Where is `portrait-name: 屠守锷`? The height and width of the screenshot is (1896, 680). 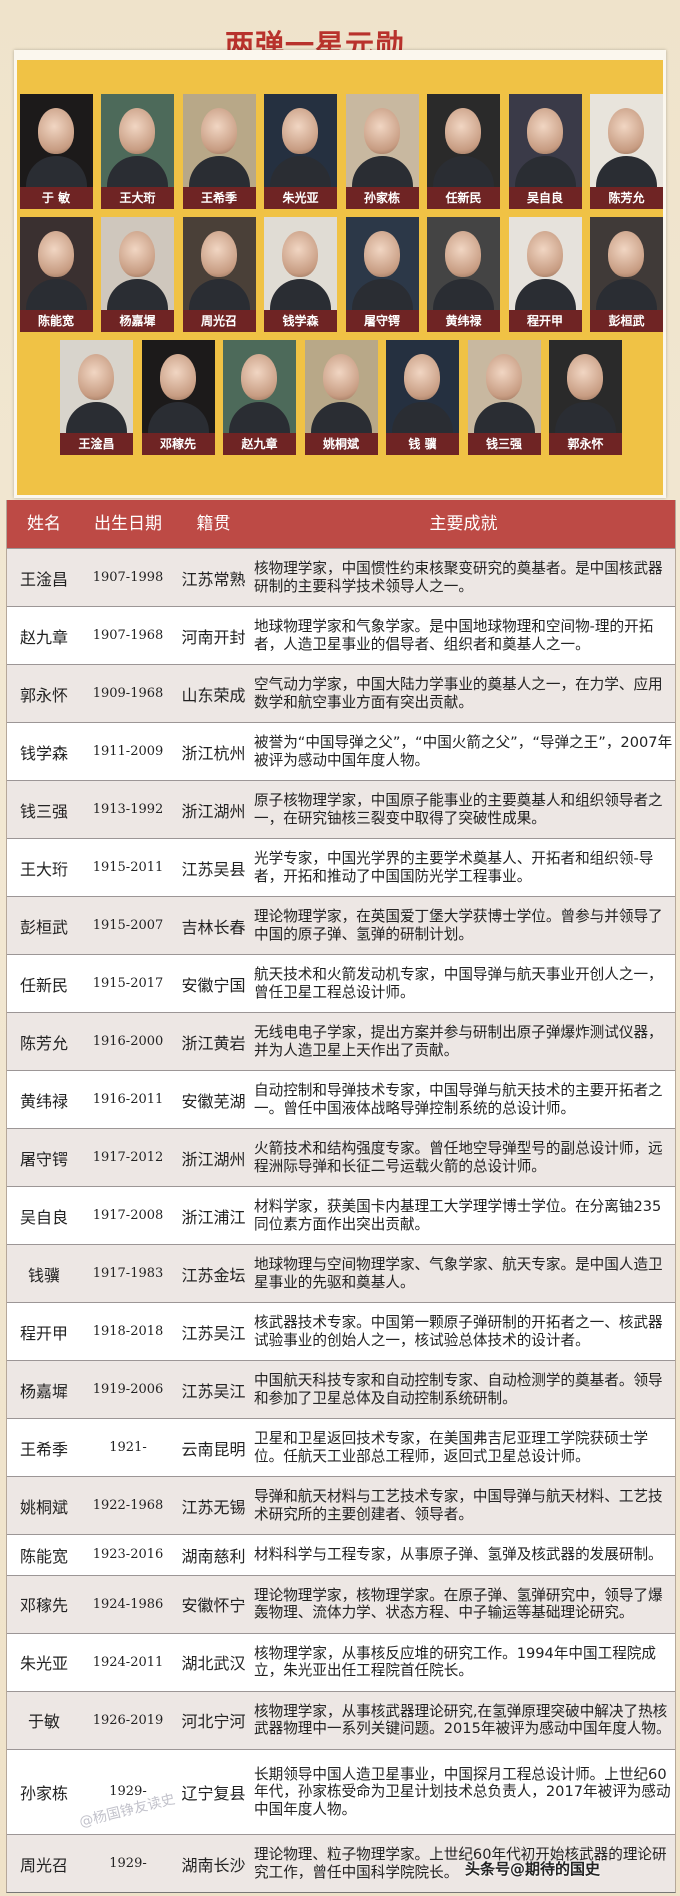 portrait-name: 屠守锷 is located at coordinates (382, 321).